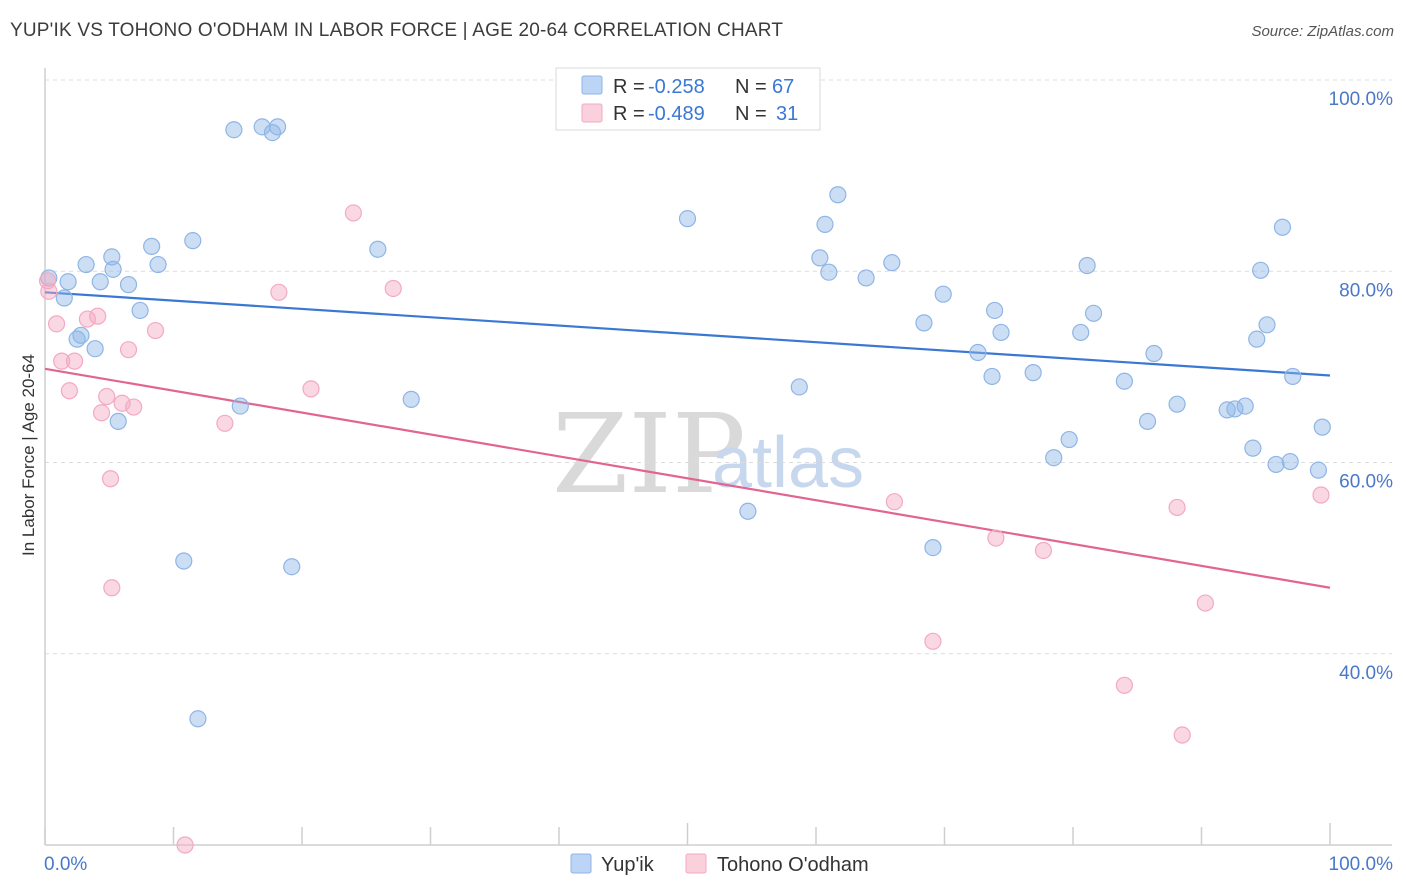 The width and height of the screenshot is (1406, 892). What do you see at coordinates (787, 114) in the screenshot?
I see `legend-n-value-2: 31` at bounding box center [787, 114].